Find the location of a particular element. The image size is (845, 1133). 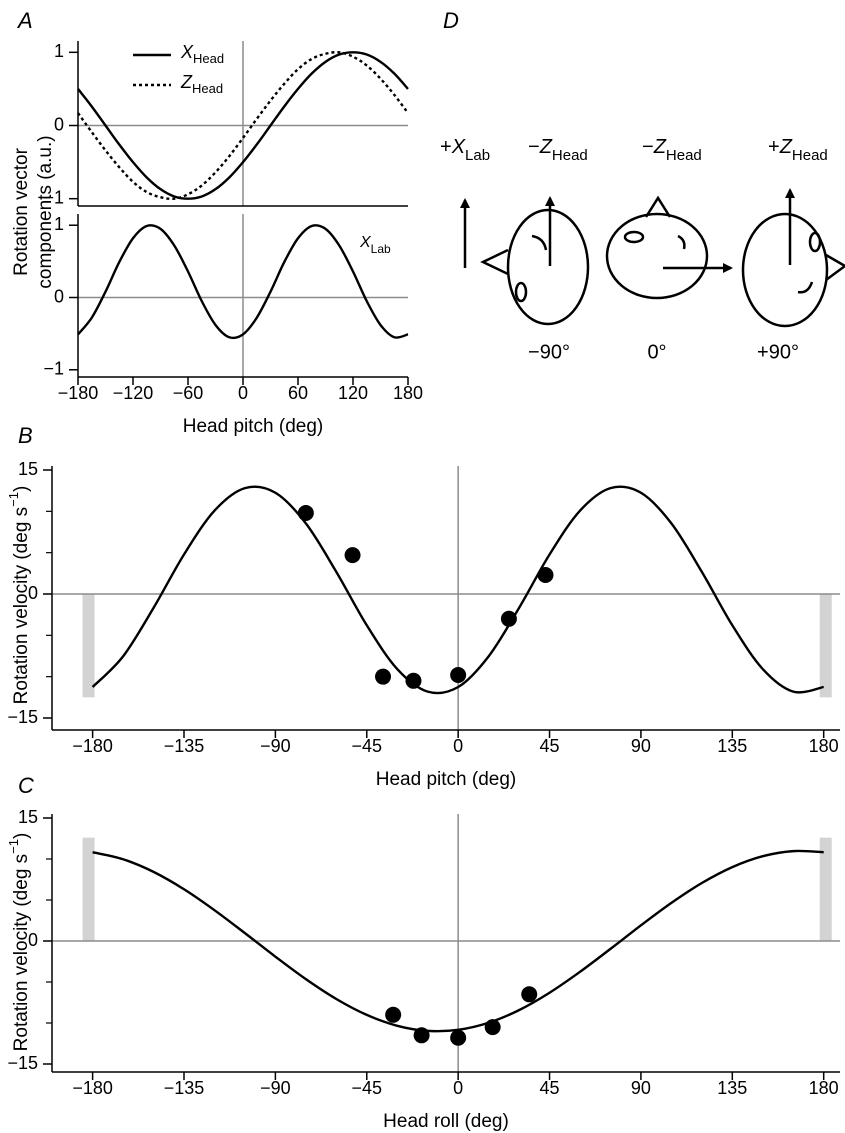

legend-label: ZHead is located at coordinates (201, 84).